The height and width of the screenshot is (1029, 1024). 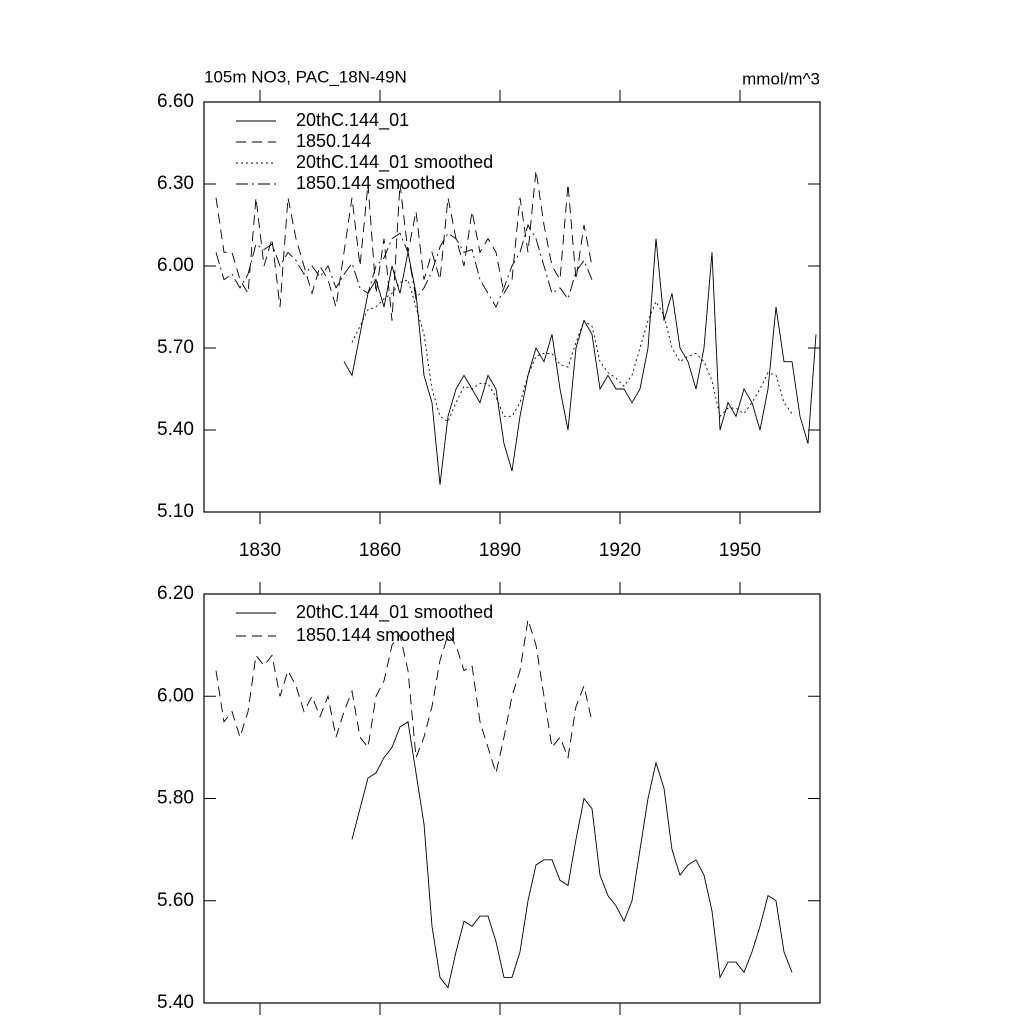 I want to click on y-tick-label: 5.70, so click(x=175, y=347).